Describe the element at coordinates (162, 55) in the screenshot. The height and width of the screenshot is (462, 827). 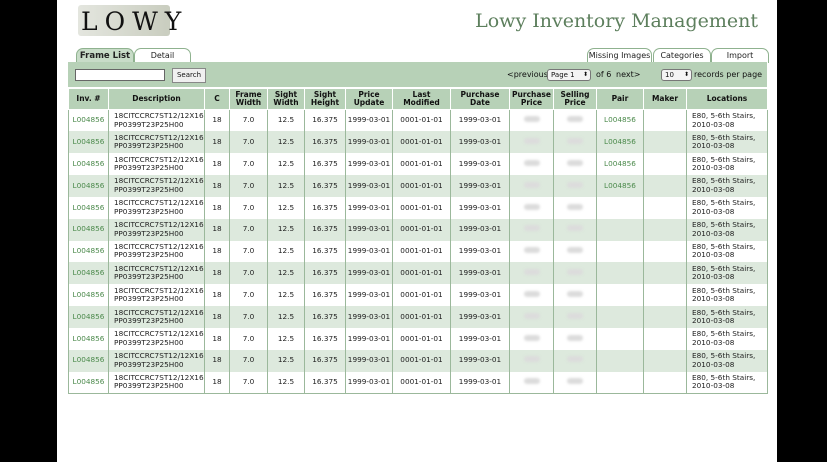
I see `tab-detail: Detail` at that location.